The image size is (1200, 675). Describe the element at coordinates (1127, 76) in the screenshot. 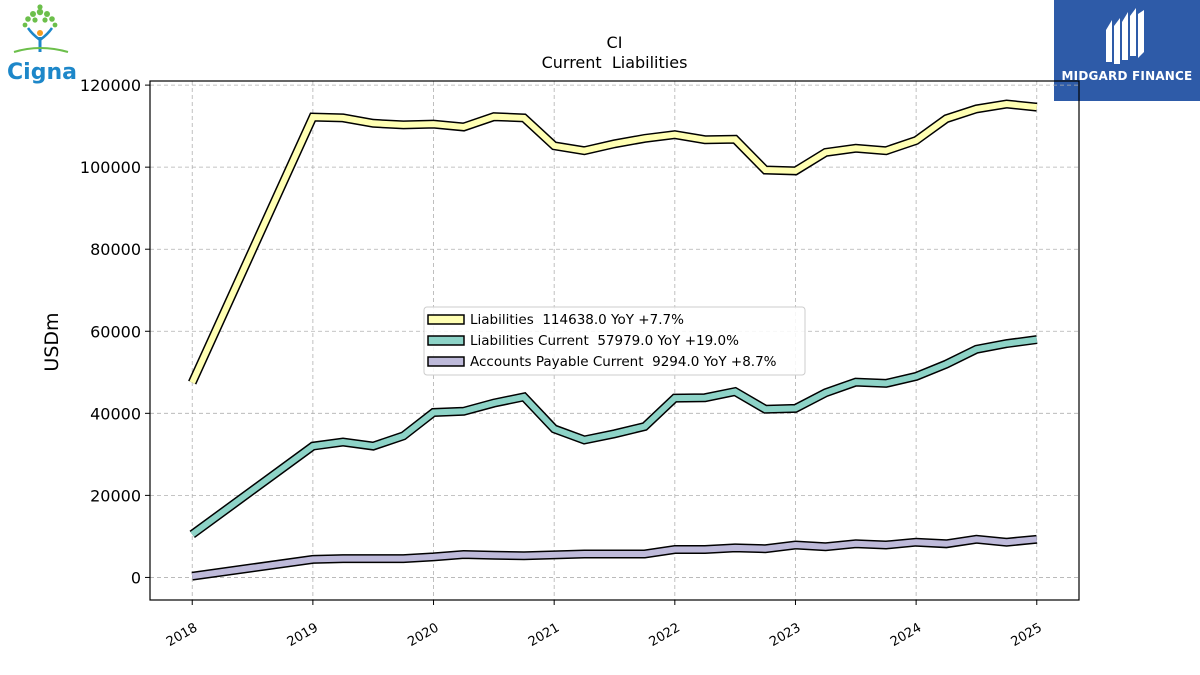

I see `midgard-wordmark: MIDGARD FINANCE` at that location.